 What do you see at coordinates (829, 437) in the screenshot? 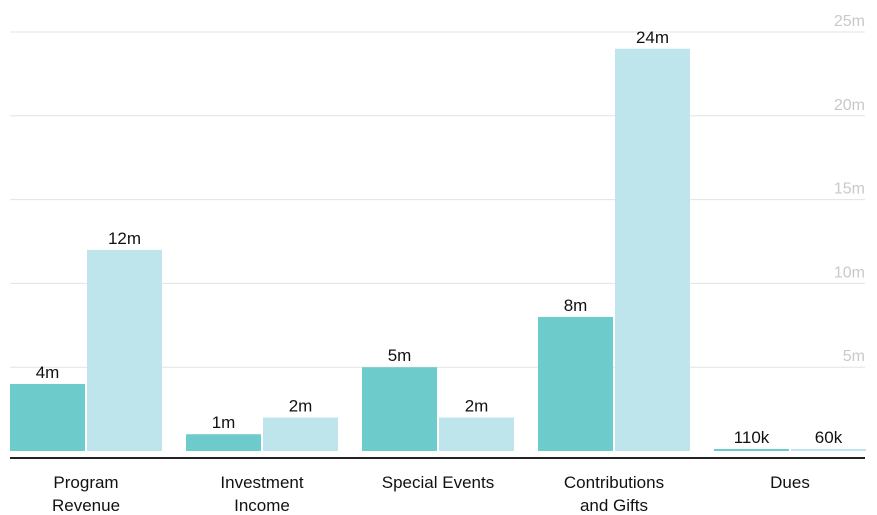
I see `data-label: 60k` at bounding box center [829, 437].